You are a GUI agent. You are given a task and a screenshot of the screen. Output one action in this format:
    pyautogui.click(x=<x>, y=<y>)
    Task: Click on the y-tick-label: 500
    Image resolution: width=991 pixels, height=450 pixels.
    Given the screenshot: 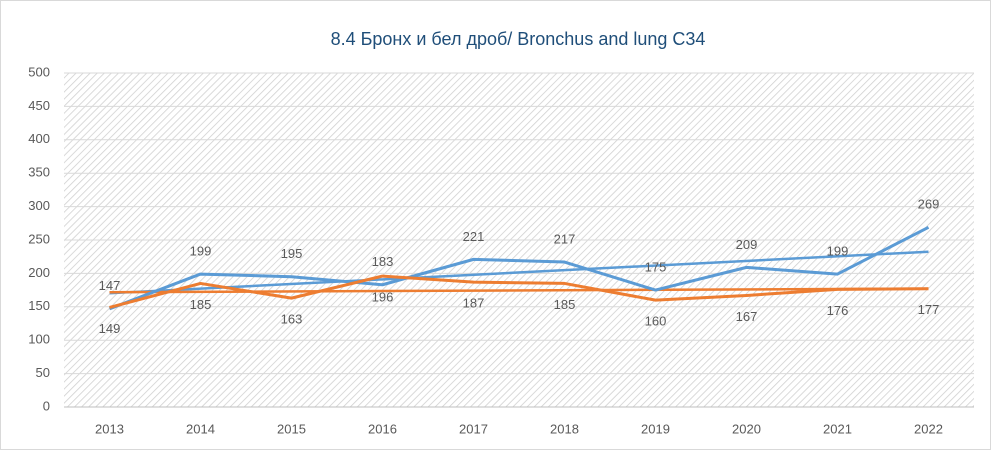 What is the action you would take?
    pyautogui.click(x=39, y=71)
    